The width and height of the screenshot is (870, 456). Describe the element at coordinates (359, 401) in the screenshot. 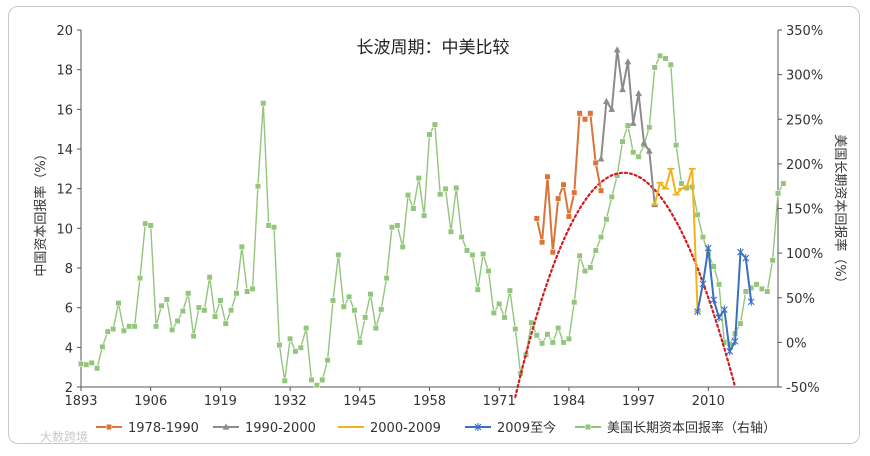

I see `x-tick-label: 1945` at that location.